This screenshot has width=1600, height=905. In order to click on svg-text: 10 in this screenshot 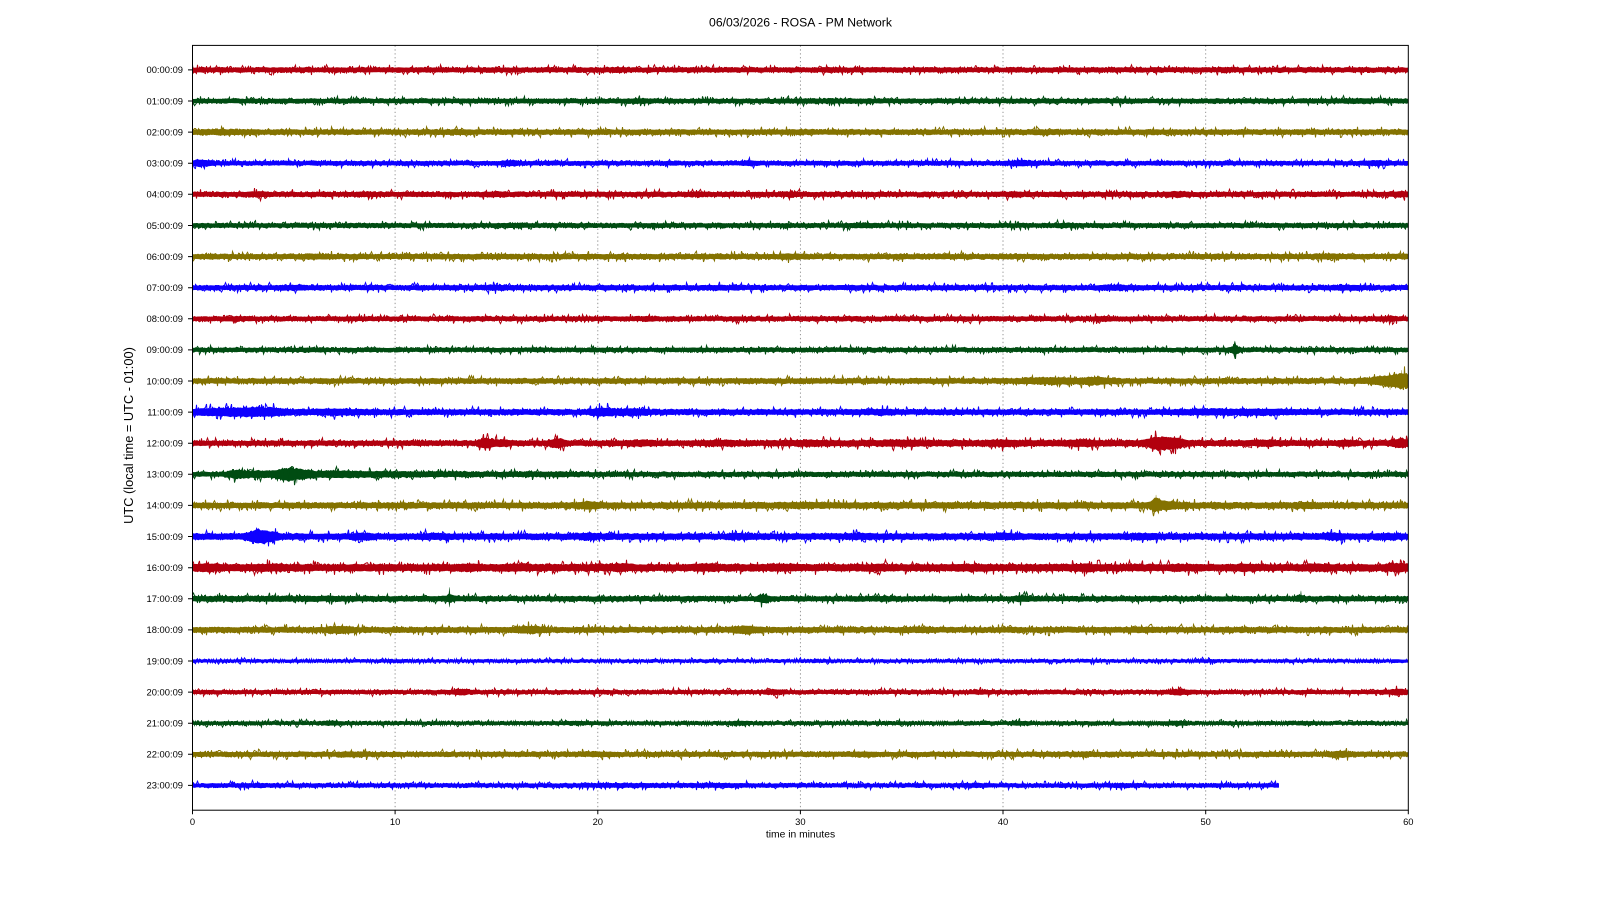, I will do `click(395, 821)`.